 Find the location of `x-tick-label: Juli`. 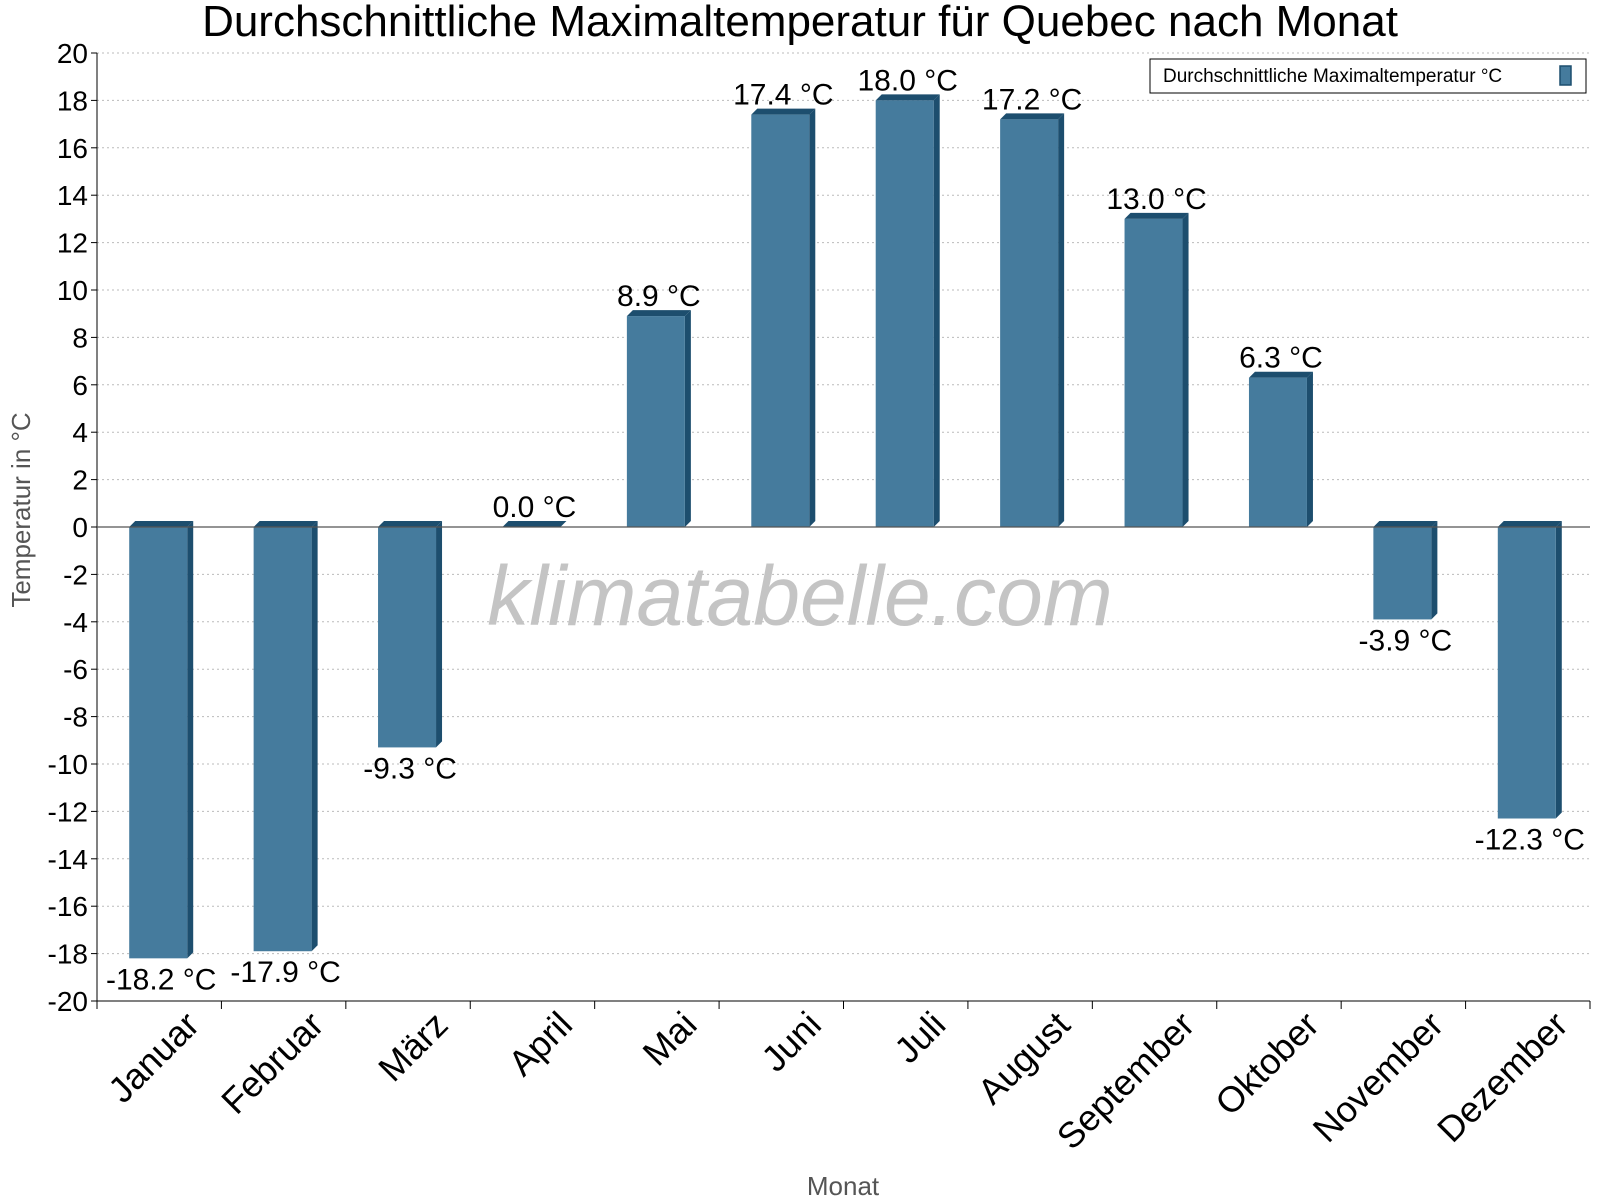

x-tick-label: Juli is located at coordinates (919, 1037).